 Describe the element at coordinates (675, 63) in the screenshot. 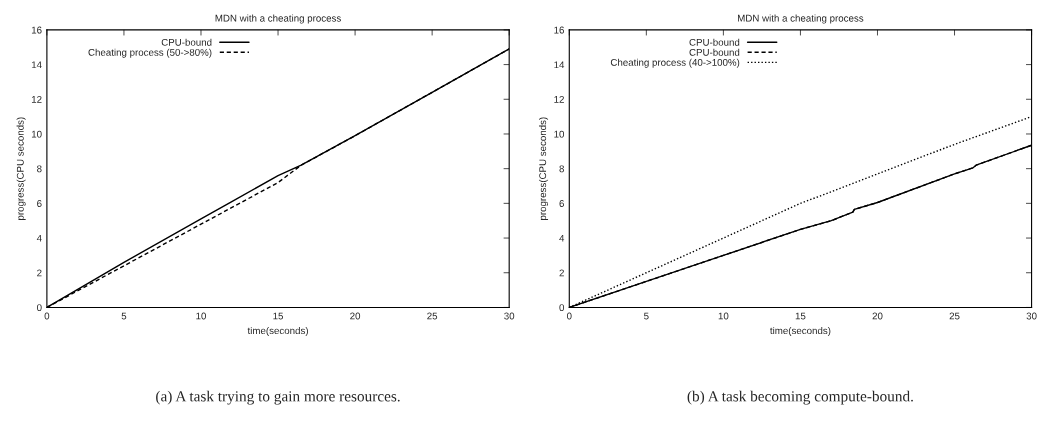

I see `legend-label: Cheating process (40->100%)` at that location.